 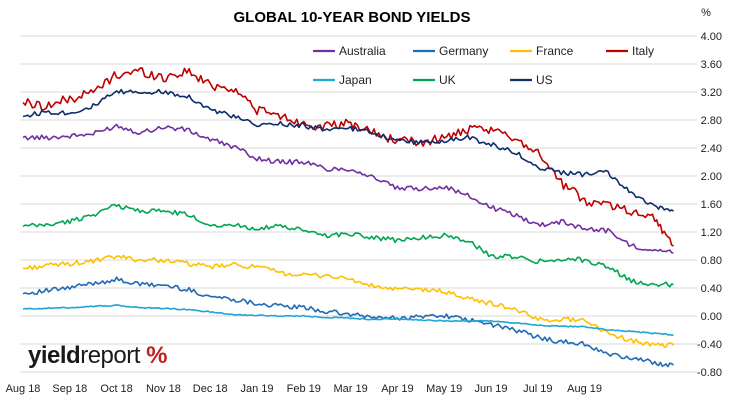 I want to click on x-tick-label: Aug 18, so click(x=23, y=389).